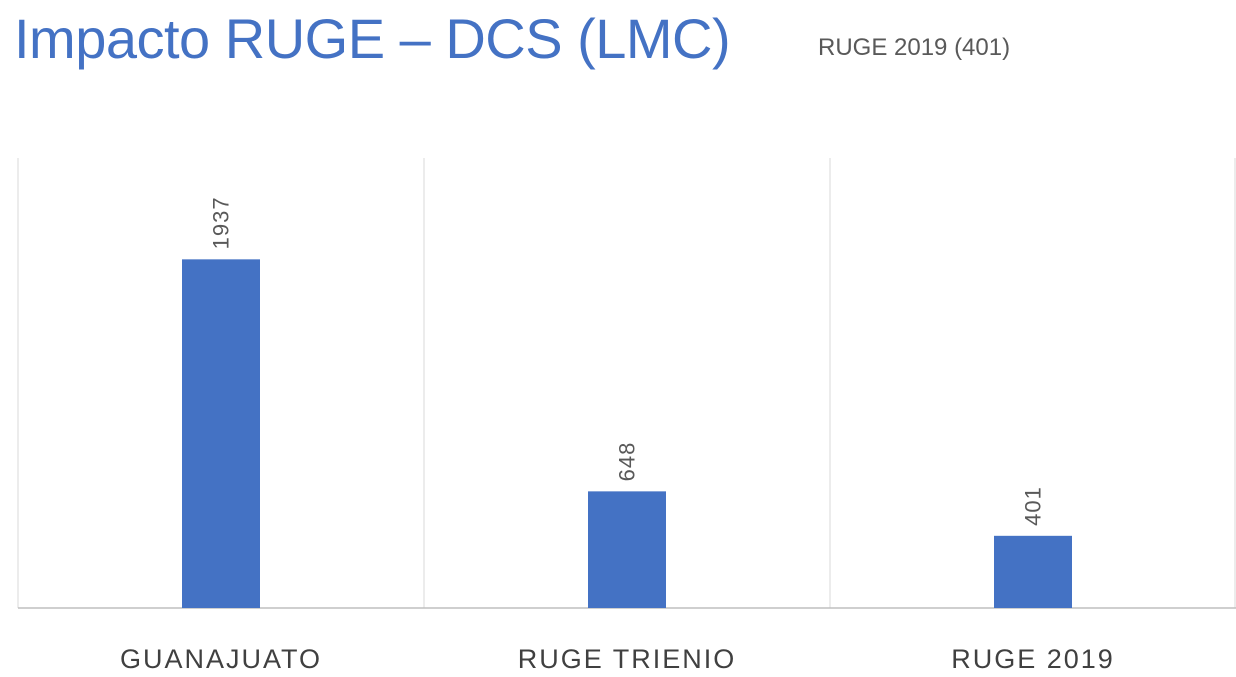  What do you see at coordinates (221, 659) in the screenshot?
I see `category-label-1: GUANAJUATO` at bounding box center [221, 659].